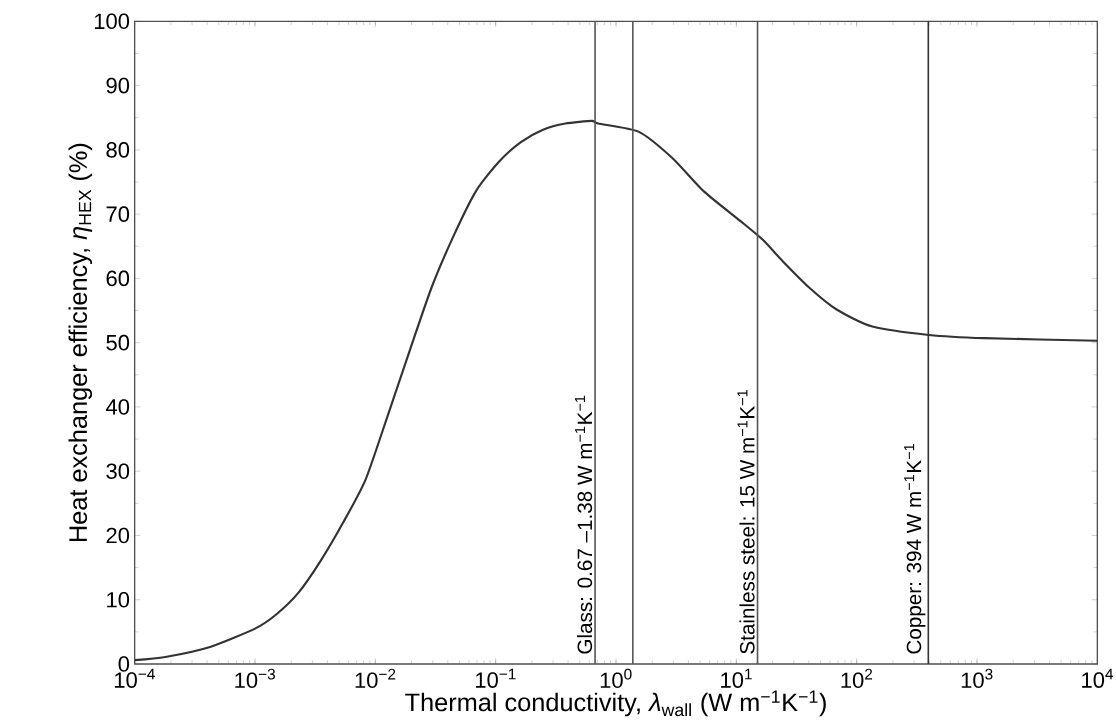 This screenshot has width=1116, height=728. What do you see at coordinates (584, 524) in the screenshot?
I see `ref-line-label: Glass: 0.67 –1.38 W m$^{−1}$K$^{−1}$` at bounding box center [584, 524].